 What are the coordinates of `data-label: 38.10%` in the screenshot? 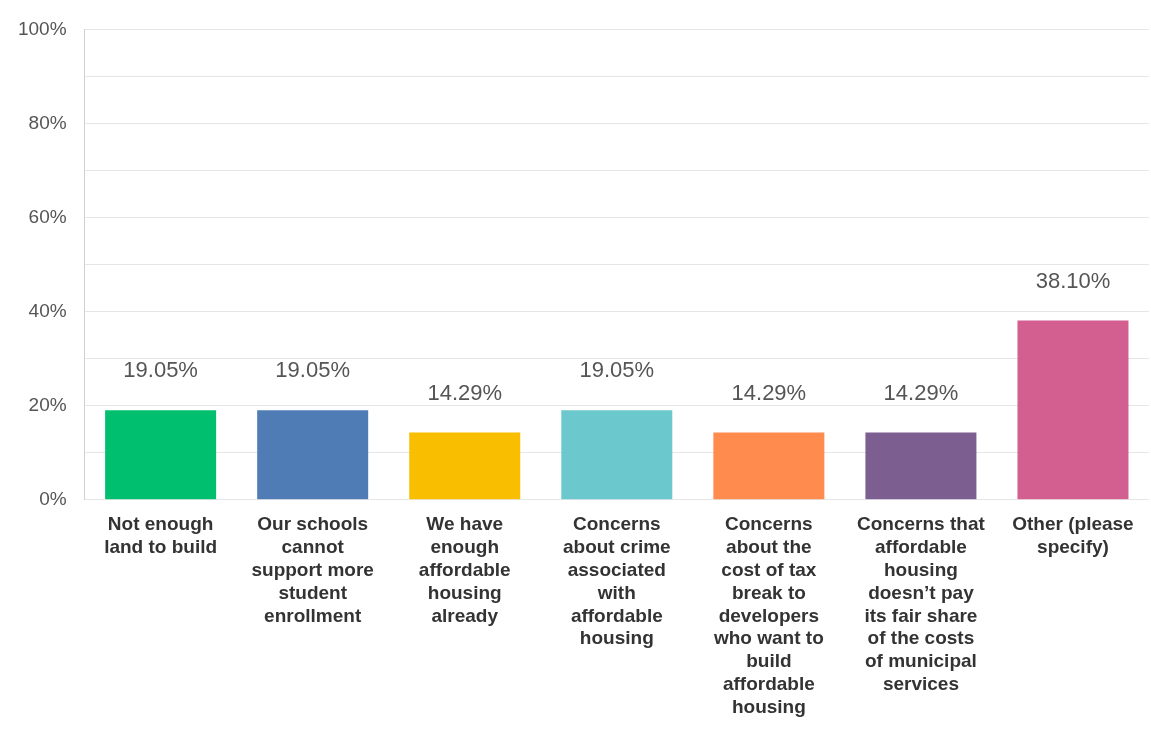 It's located at (1073, 280).